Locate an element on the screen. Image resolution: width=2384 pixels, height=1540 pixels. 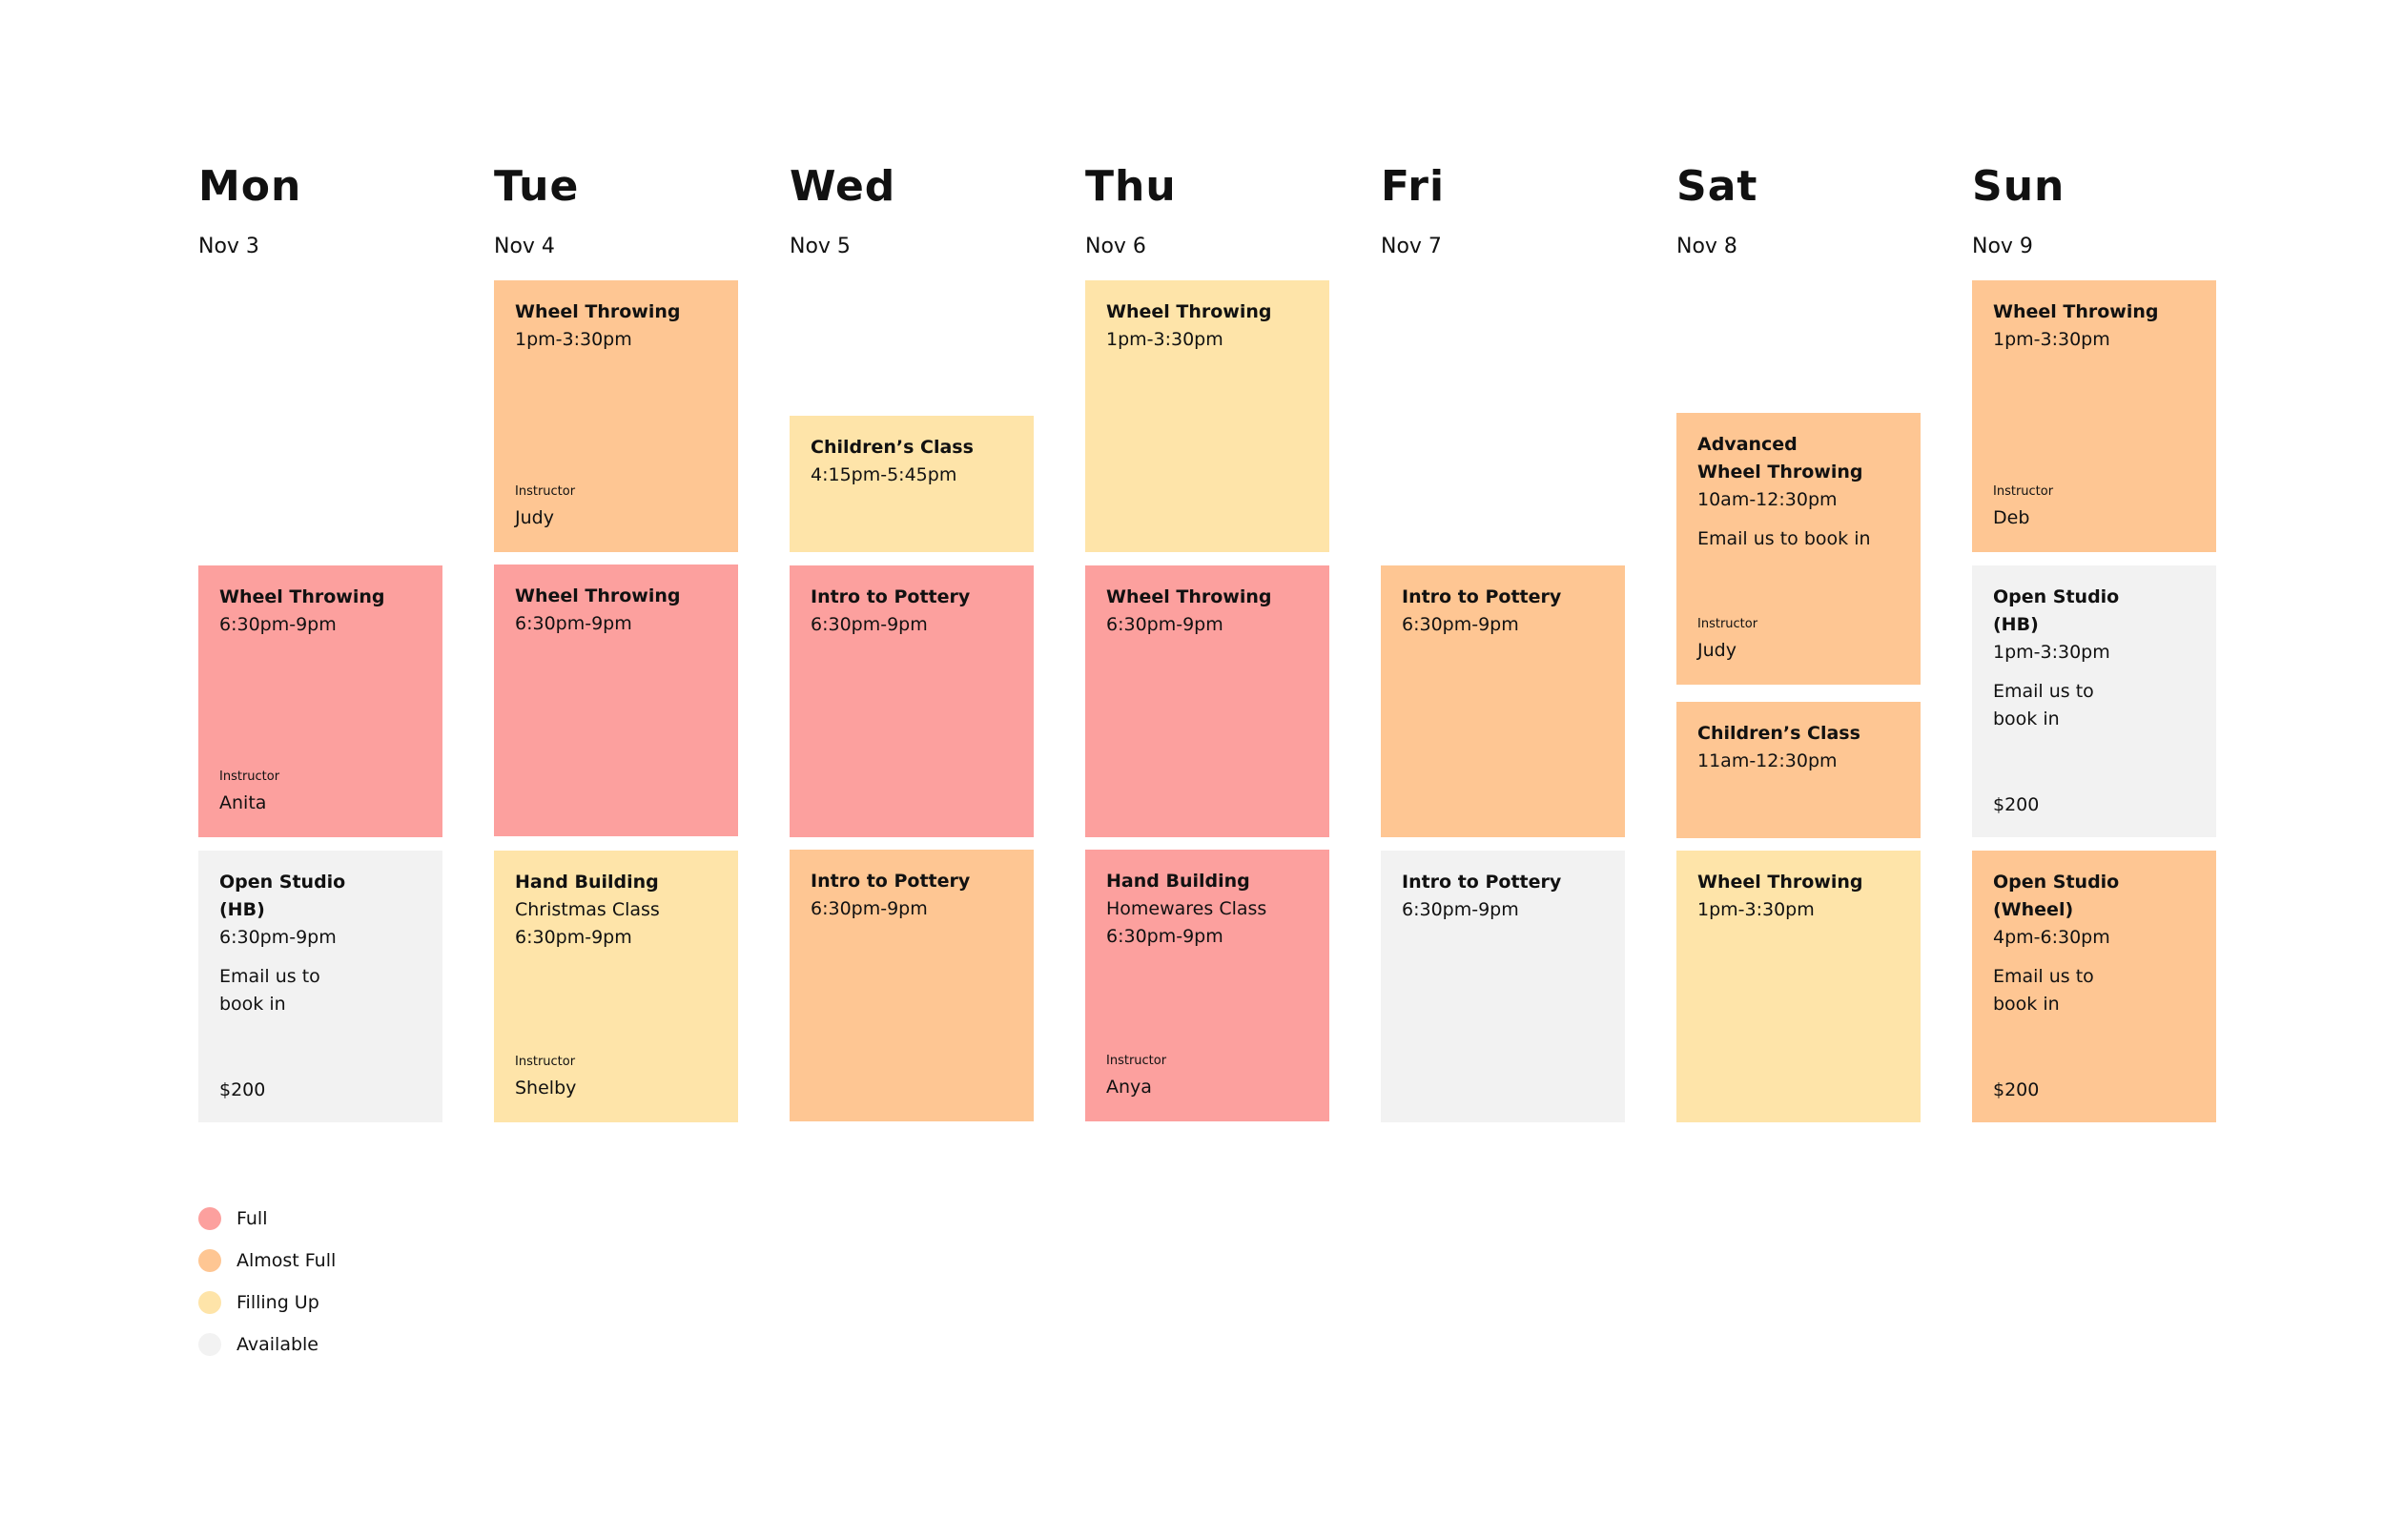
legend-item-full: Full is located at coordinates (267, 1219).